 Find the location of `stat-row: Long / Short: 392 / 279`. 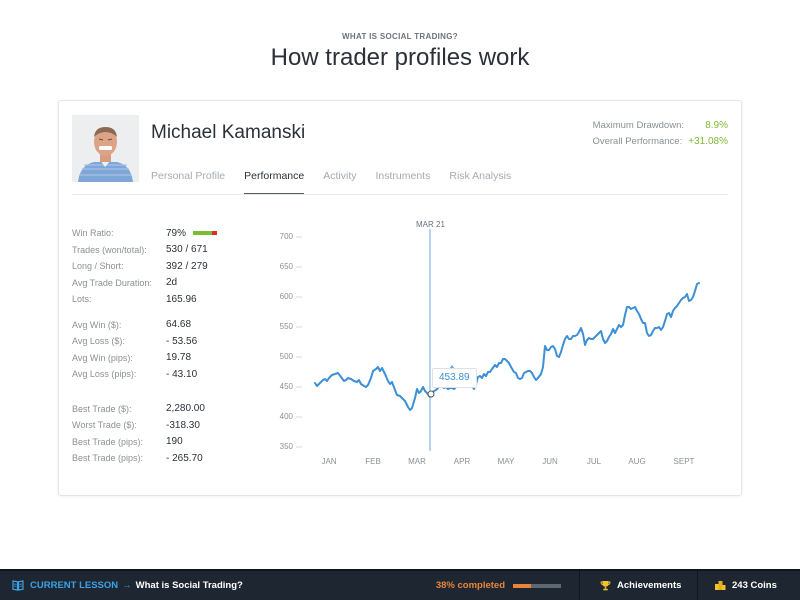

stat-row: Long / Short: 392 / 279 is located at coordinates (172, 266).